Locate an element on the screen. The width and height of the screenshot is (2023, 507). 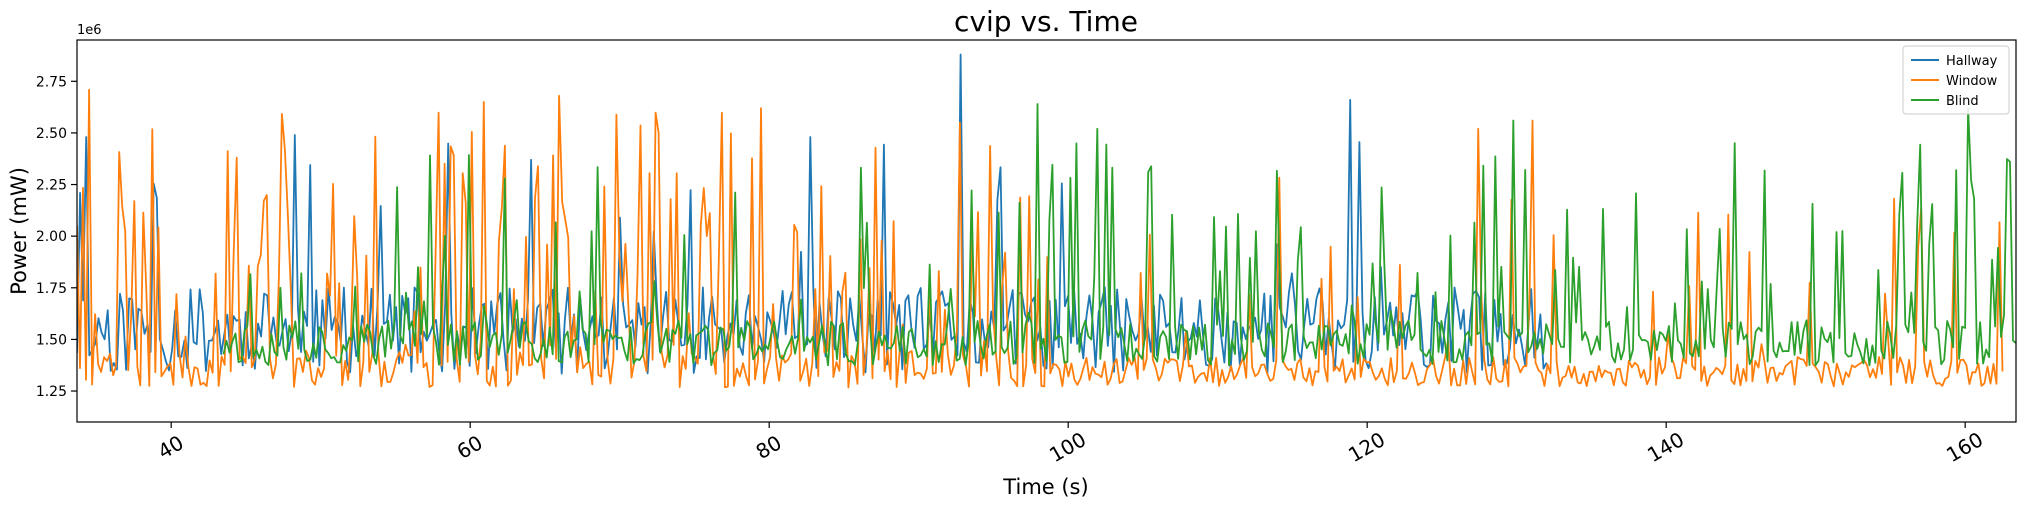
legend-label-hallway: Hallway is located at coordinates (1972, 61).